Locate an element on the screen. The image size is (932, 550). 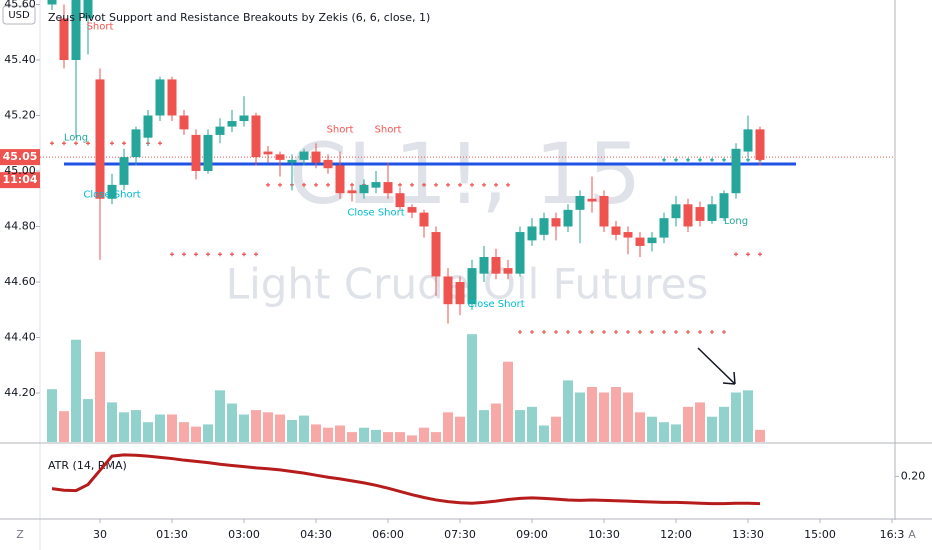
description-watermark: Light Crude Oil Futures is located at coordinates (467, 284).